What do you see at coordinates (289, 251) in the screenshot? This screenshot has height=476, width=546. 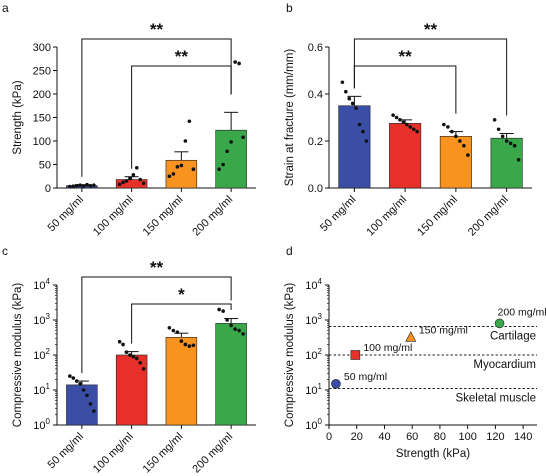 I see `panel-letter-d: d` at bounding box center [289, 251].